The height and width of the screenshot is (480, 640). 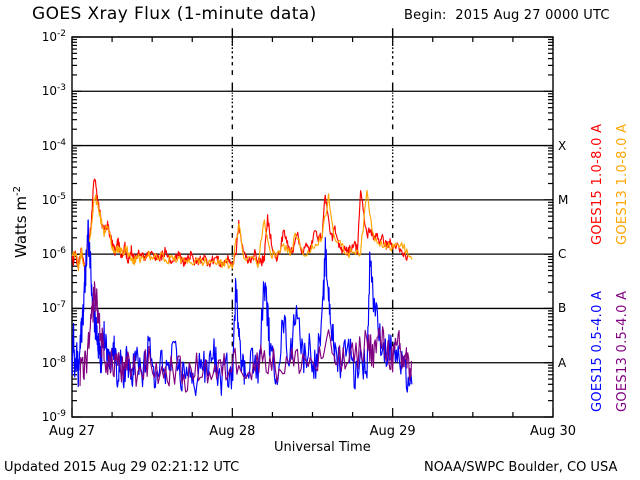 I want to click on x-tick-label: Aug 29, so click(x=392, y=431).